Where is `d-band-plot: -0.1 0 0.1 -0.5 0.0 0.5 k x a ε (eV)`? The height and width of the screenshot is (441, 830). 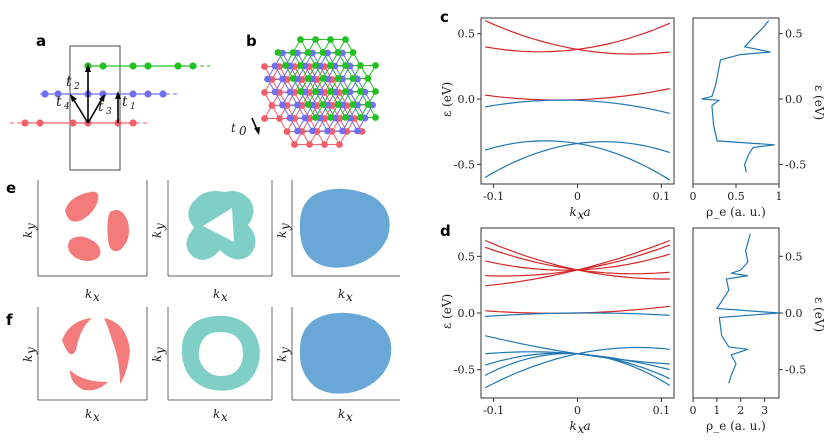
d-band-plot: -0.1 0 0.1 -0.5 0.0 0.5 k x a ε (eV) is located at coordinates (557, 331).